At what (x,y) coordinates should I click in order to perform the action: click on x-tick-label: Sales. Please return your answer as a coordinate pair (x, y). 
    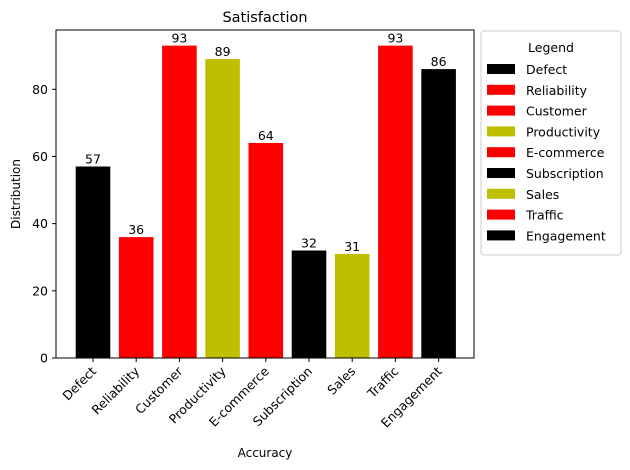
    Looking at the image, I should click on (341, 381).